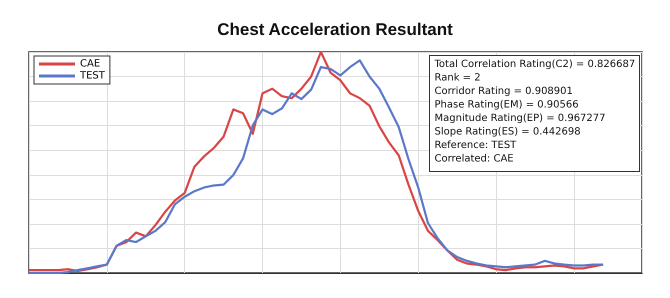 This screenshot has height=298, width=670. What do you see at coordinates (506, 105) in the screenshot?
I see `annotation: Phase Rating(EM) = 0.90566` at bounding box center [506, 105].